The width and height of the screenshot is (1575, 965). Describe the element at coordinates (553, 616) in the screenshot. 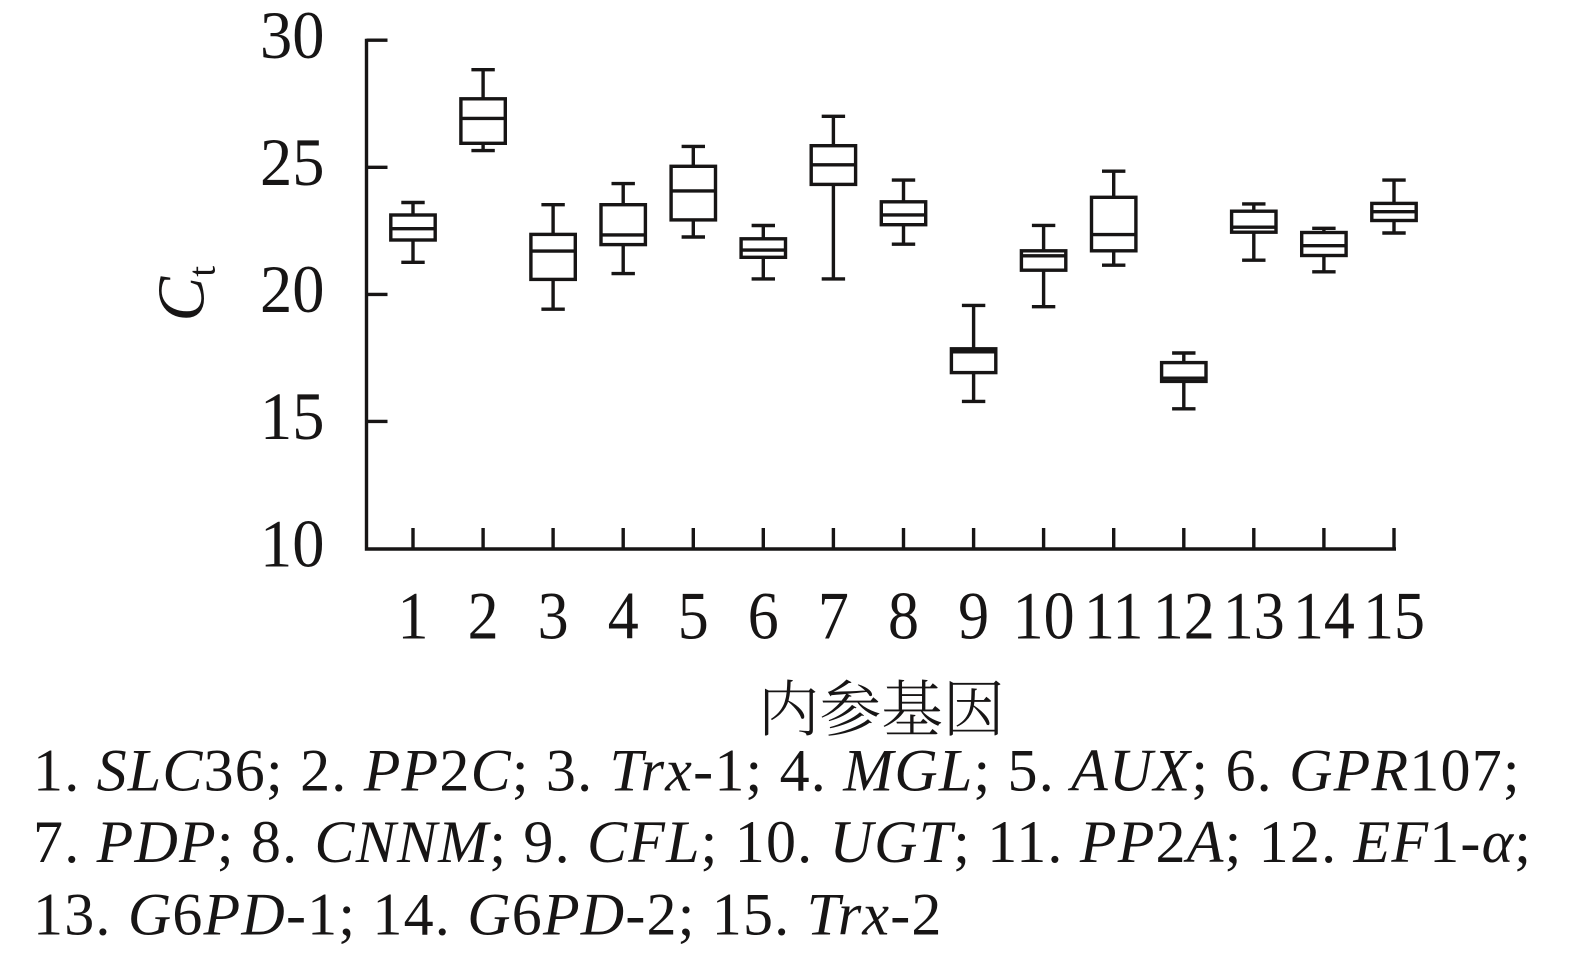

I see `svg-text: 3` at that location.